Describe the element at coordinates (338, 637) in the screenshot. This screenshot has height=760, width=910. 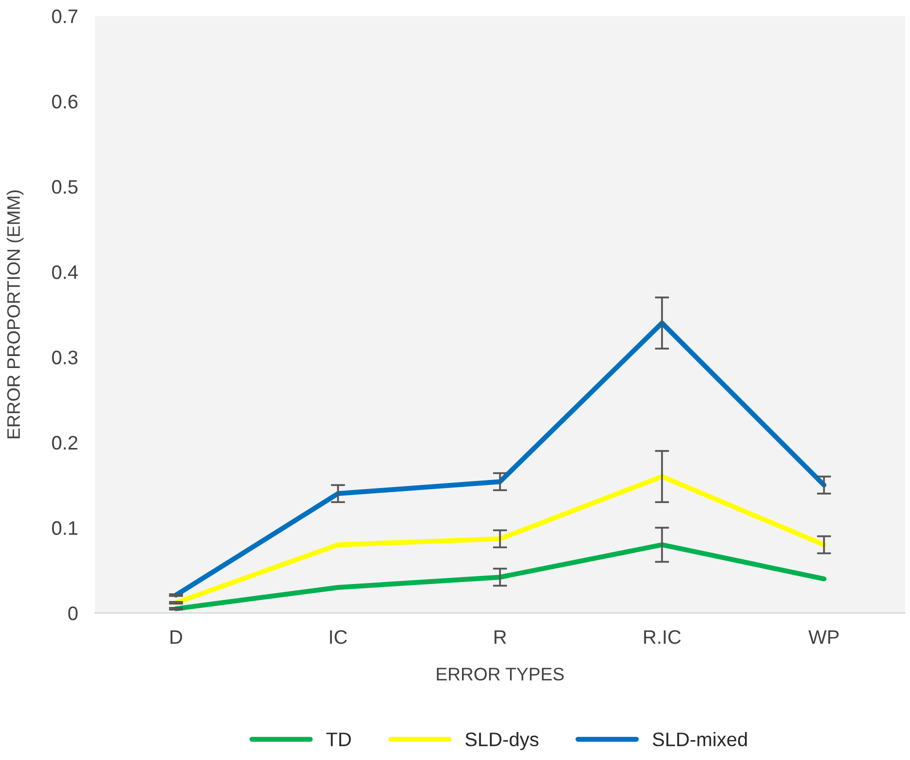
I see `x-tick-label: IC` at that location.